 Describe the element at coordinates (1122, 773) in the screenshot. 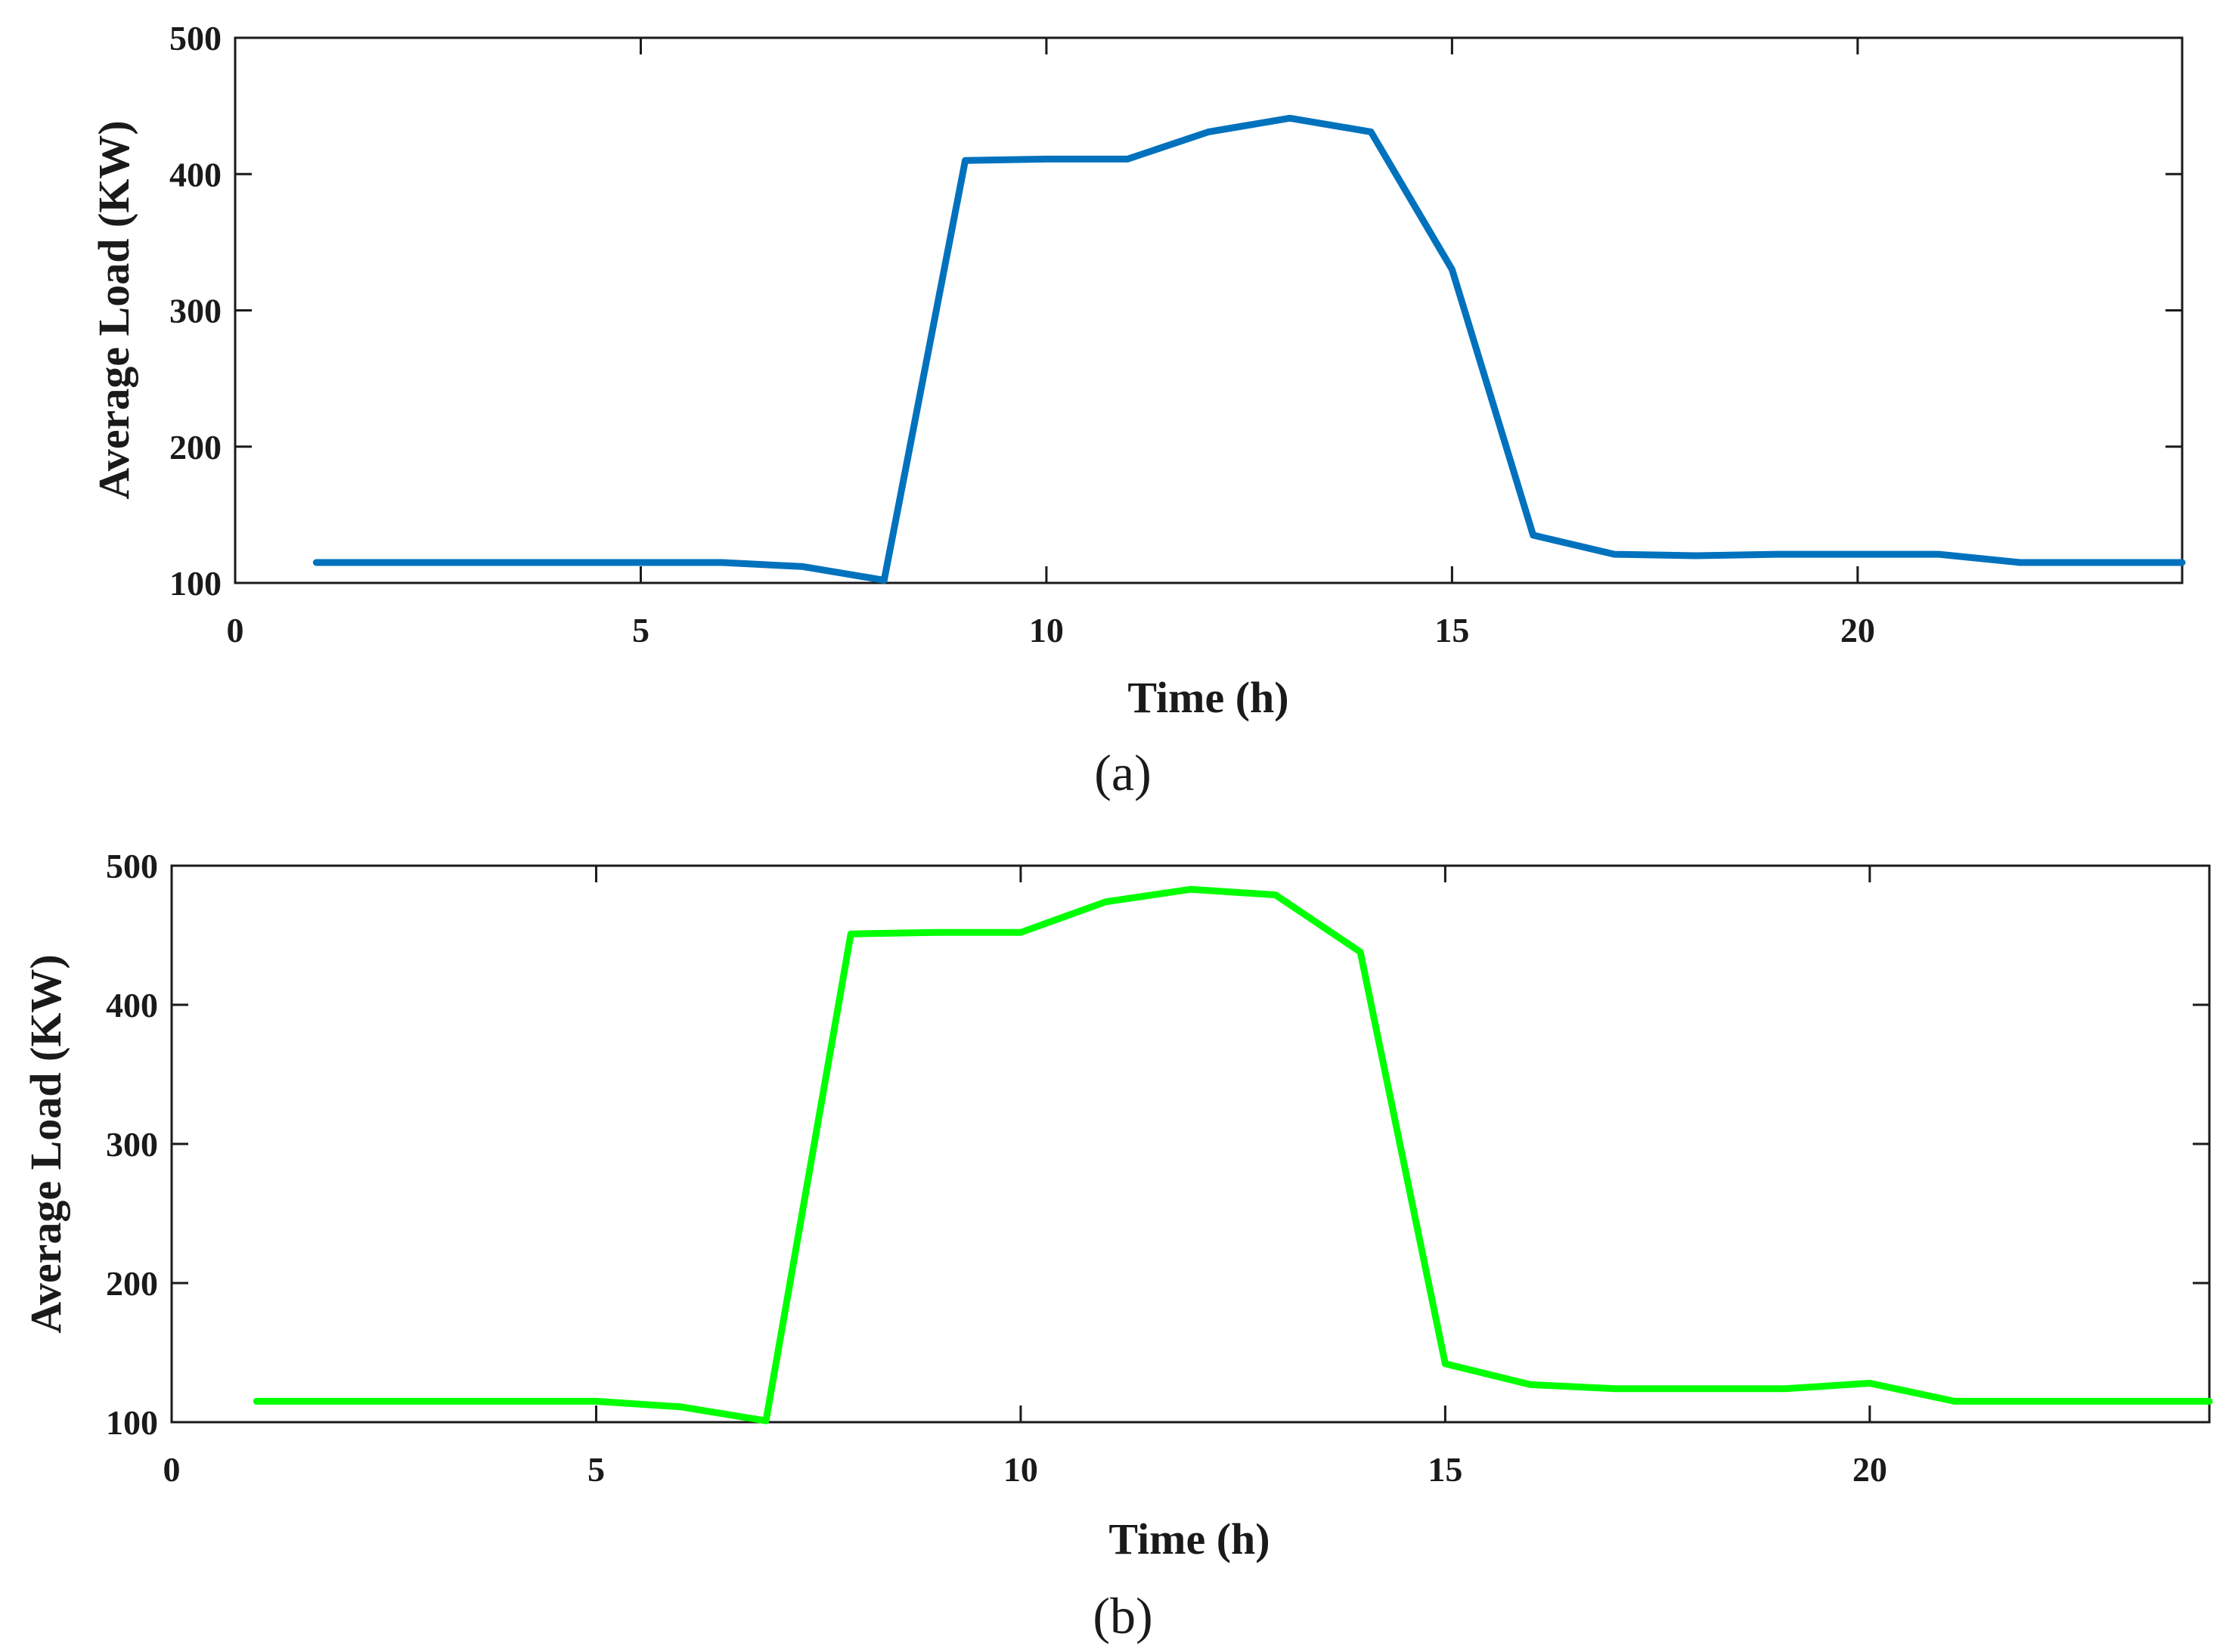

I see `panel-caption: (a)` at that location.